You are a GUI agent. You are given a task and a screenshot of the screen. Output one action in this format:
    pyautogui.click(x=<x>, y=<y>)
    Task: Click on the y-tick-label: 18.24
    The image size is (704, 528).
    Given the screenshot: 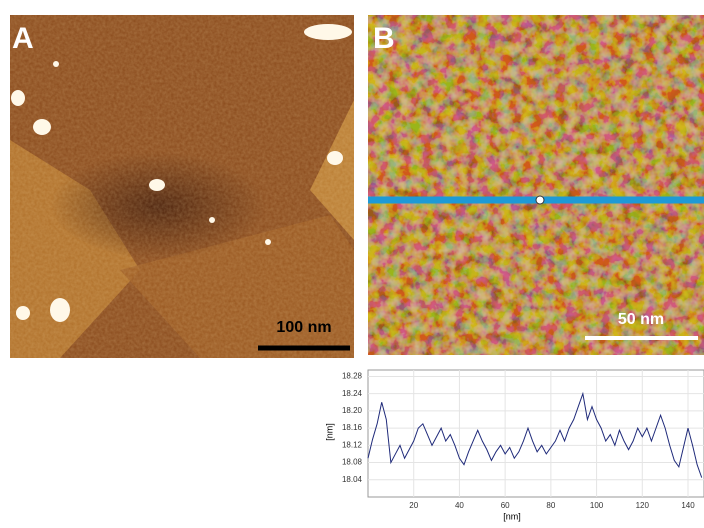 What is the action you would take?
    pyautogui.click(x=352, y=393)
    